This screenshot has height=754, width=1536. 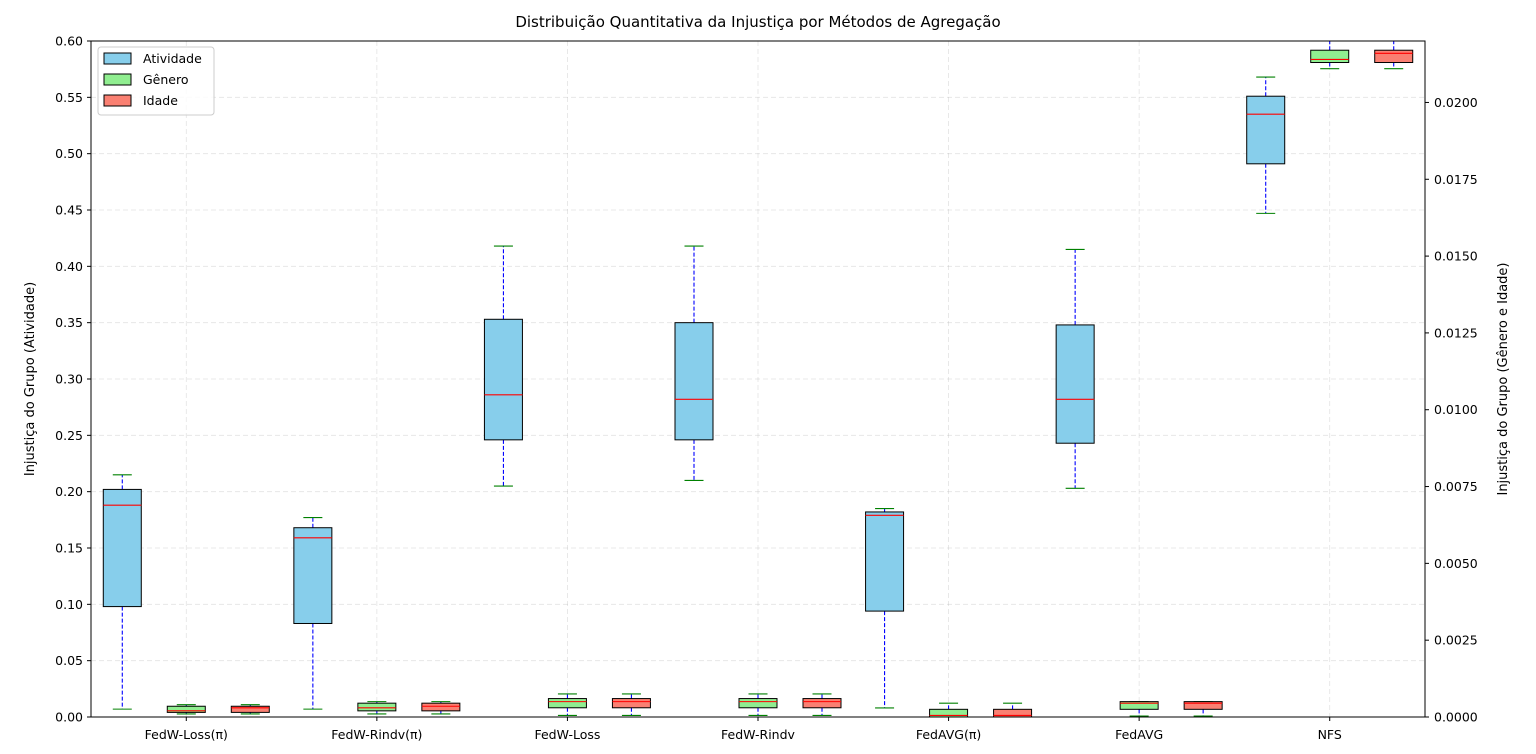 What do you see at coordinates (1456, 332) in the screenshot?
I see `y-right-tick-label: 0.0125` at bounding box center [1456, 332].